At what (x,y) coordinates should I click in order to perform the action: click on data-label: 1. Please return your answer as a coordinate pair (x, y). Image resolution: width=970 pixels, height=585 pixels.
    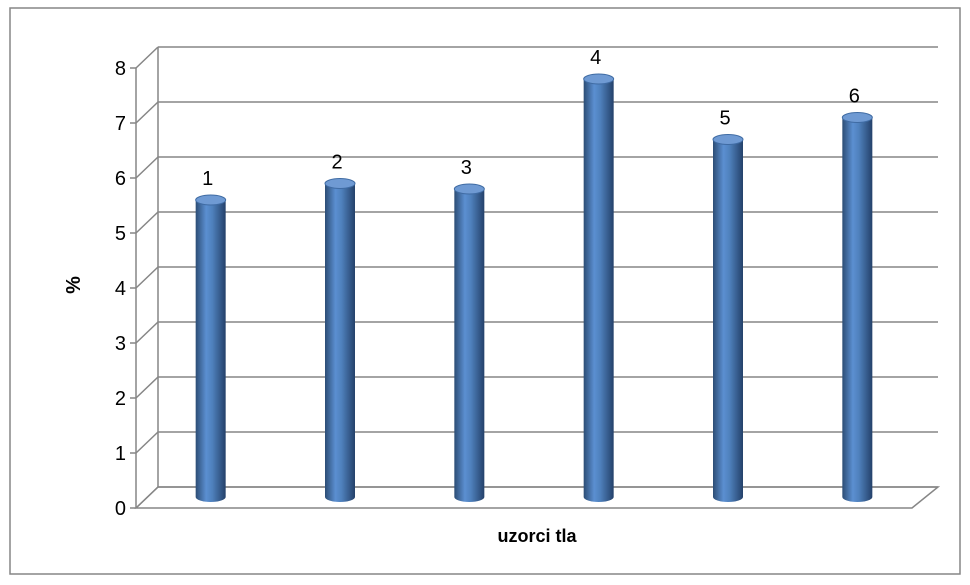
    Looking at the image, I should click on (207, 179).